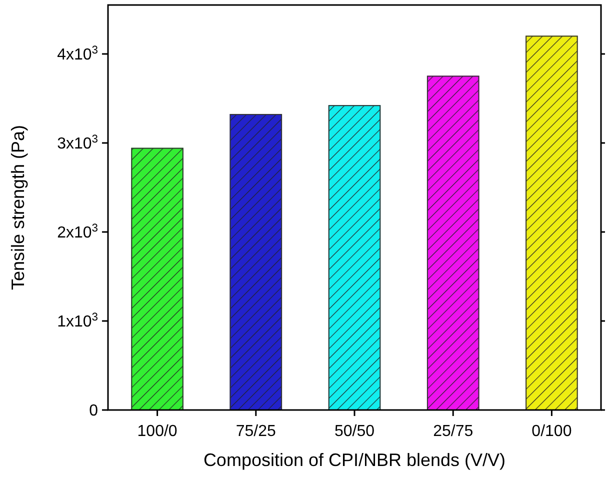  What do you see at coordinates (354, 431) in the screenshot?
I see `x-tick-label: 50/50` at bounding box center [354, 431].